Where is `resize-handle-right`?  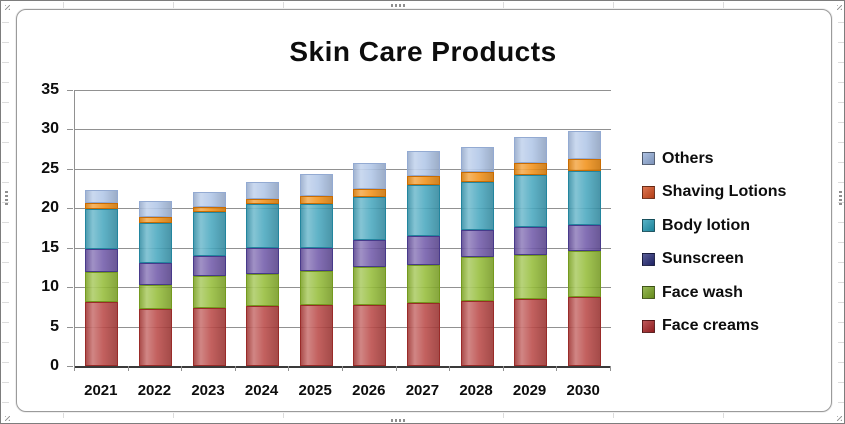
resize-handle-right is located at coordinates (840, 197).